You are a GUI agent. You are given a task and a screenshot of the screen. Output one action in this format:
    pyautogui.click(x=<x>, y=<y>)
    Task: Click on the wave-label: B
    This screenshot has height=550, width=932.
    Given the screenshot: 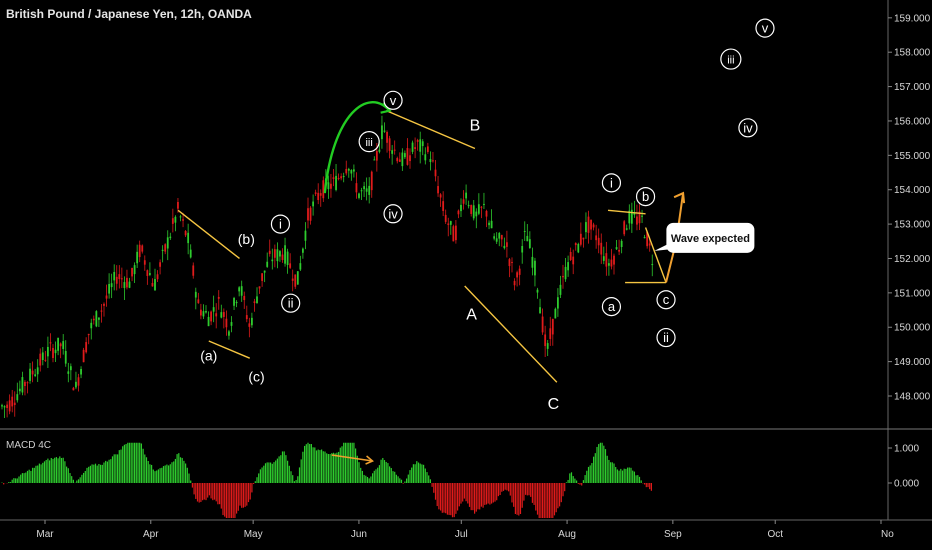 What is the action you would take?
    pyautogui.click(x=475, y=125)
    